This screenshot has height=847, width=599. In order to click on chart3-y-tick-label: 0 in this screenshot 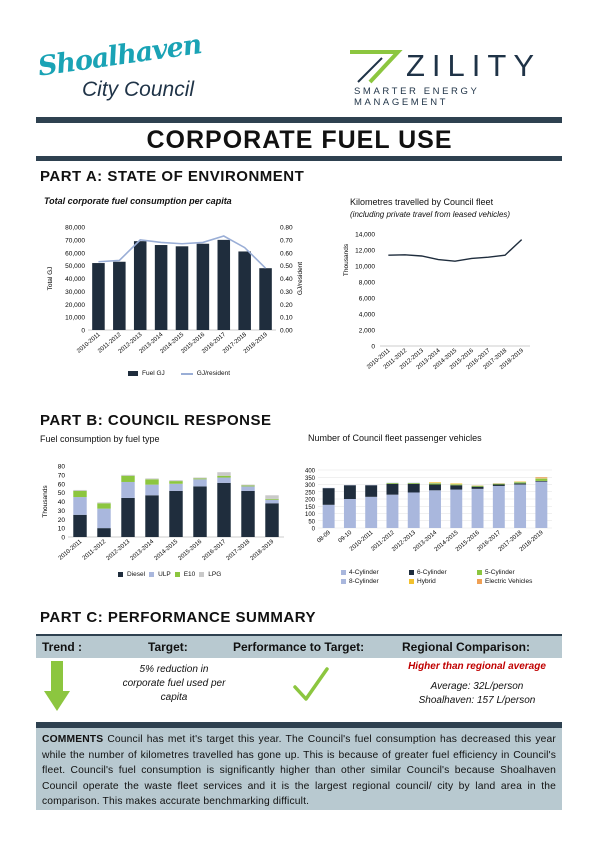, I will do `click(63, 538)`.